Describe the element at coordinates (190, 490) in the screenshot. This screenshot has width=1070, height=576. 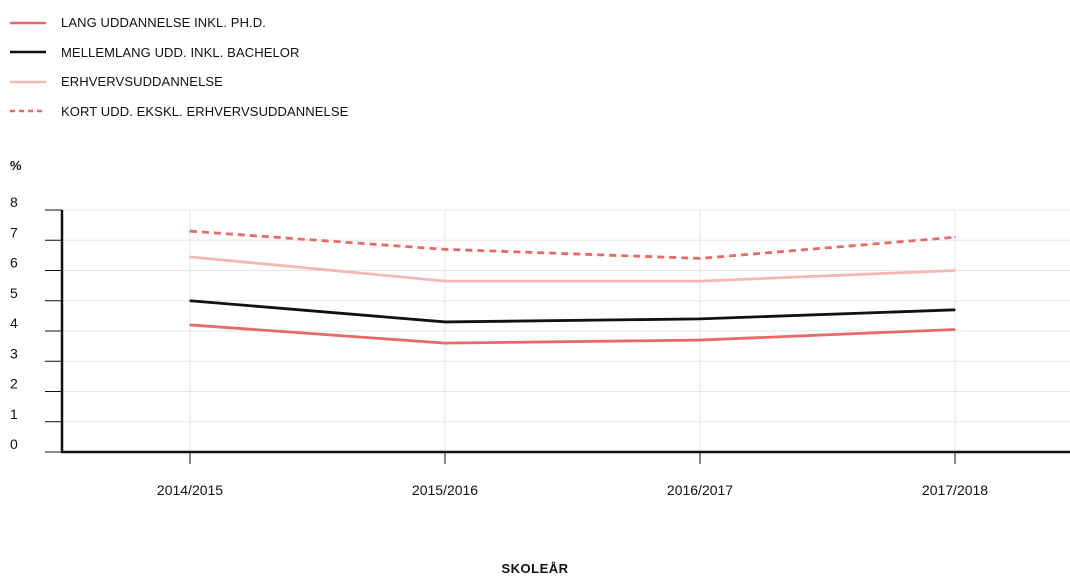
I see `x-tick-label: 2014/2015` at that location.